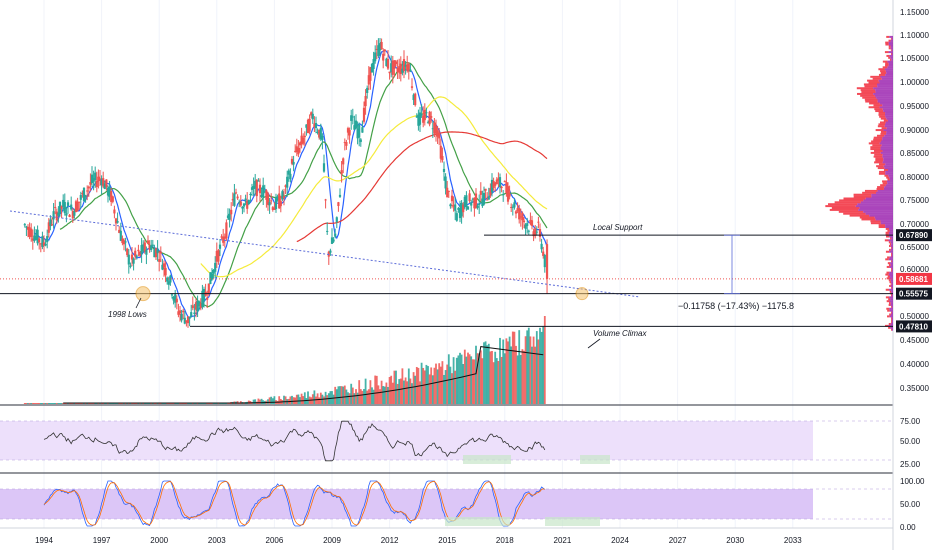 This screenshot has height=555, width=932. I want to click on stoch-tick-label: 0.00, so click(908, 527).